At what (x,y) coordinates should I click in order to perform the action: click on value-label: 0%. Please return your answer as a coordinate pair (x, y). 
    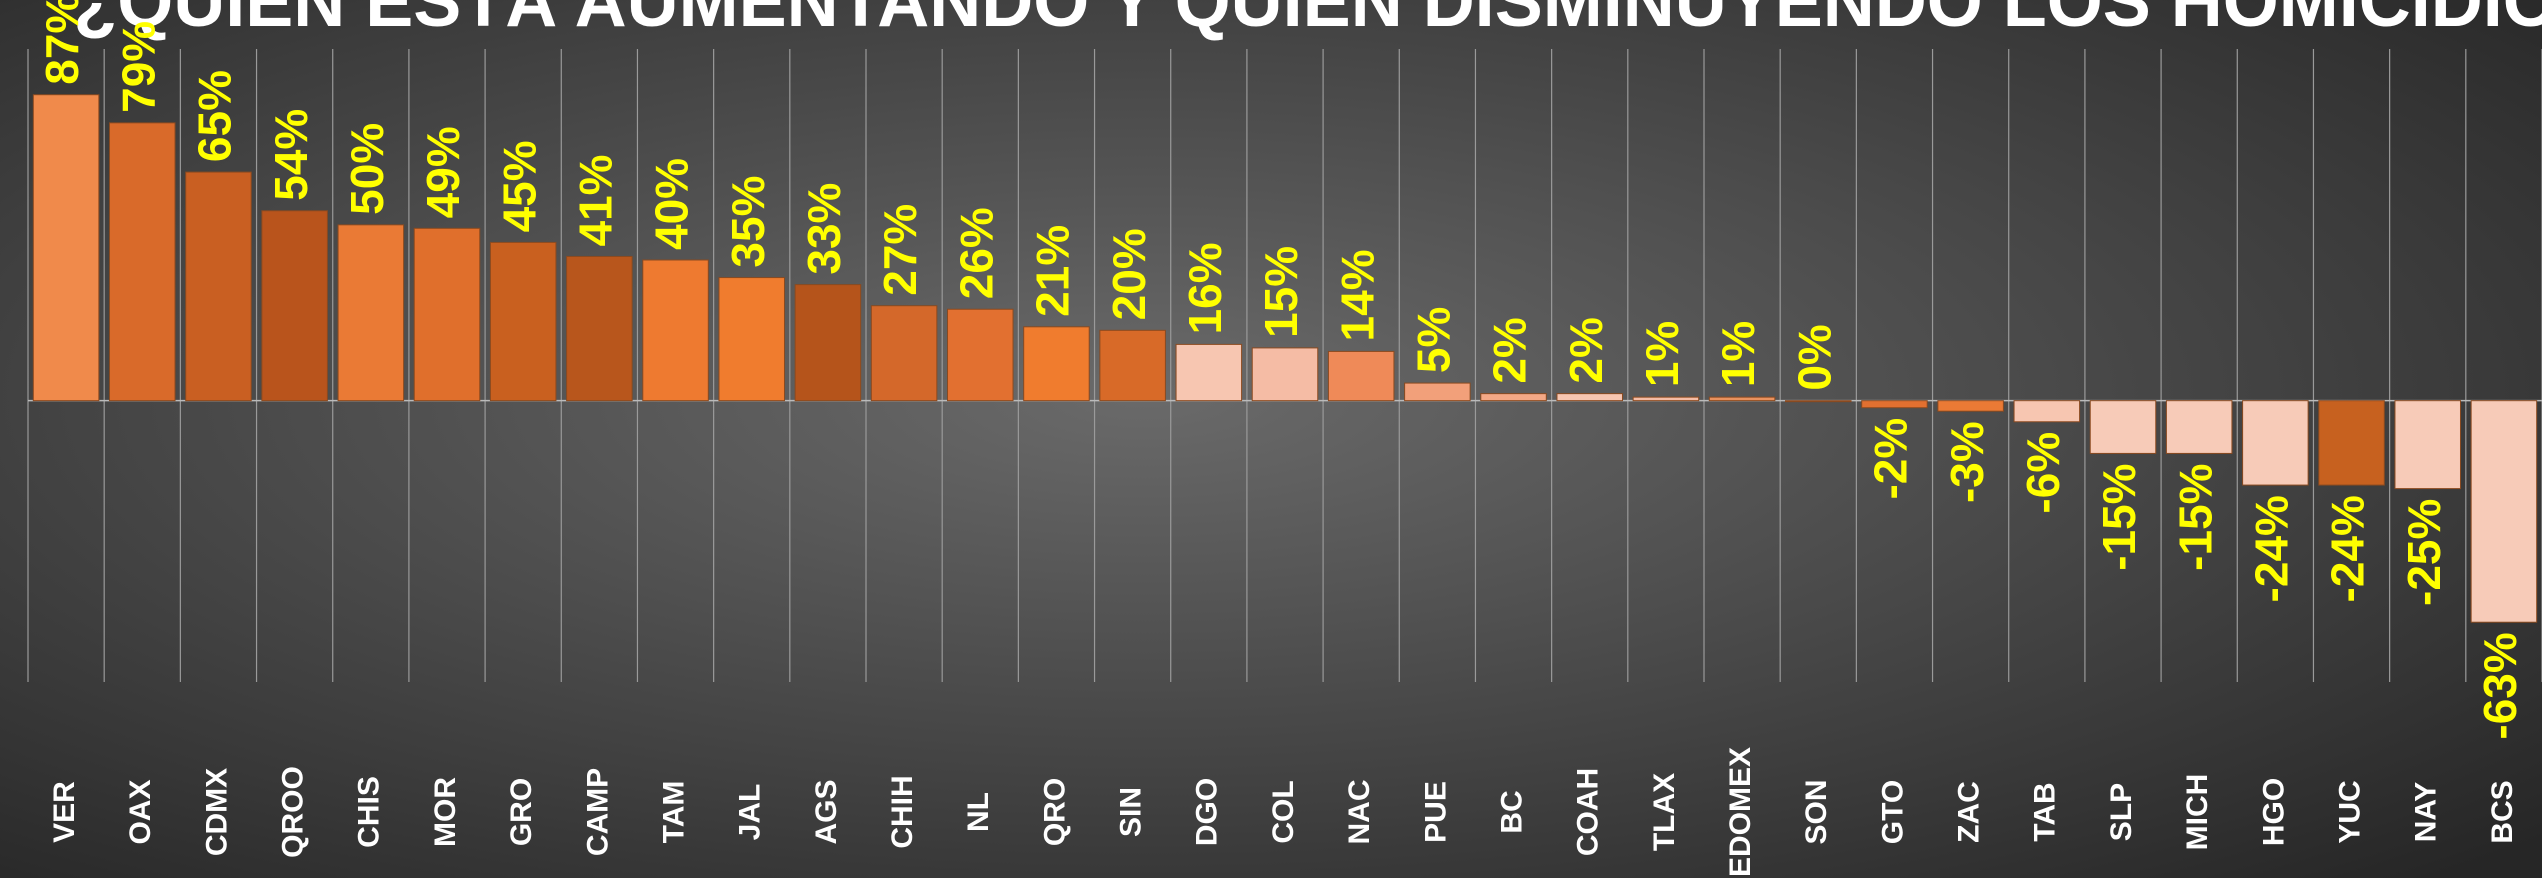
    Looking at the image, I should click on (1814, 357).